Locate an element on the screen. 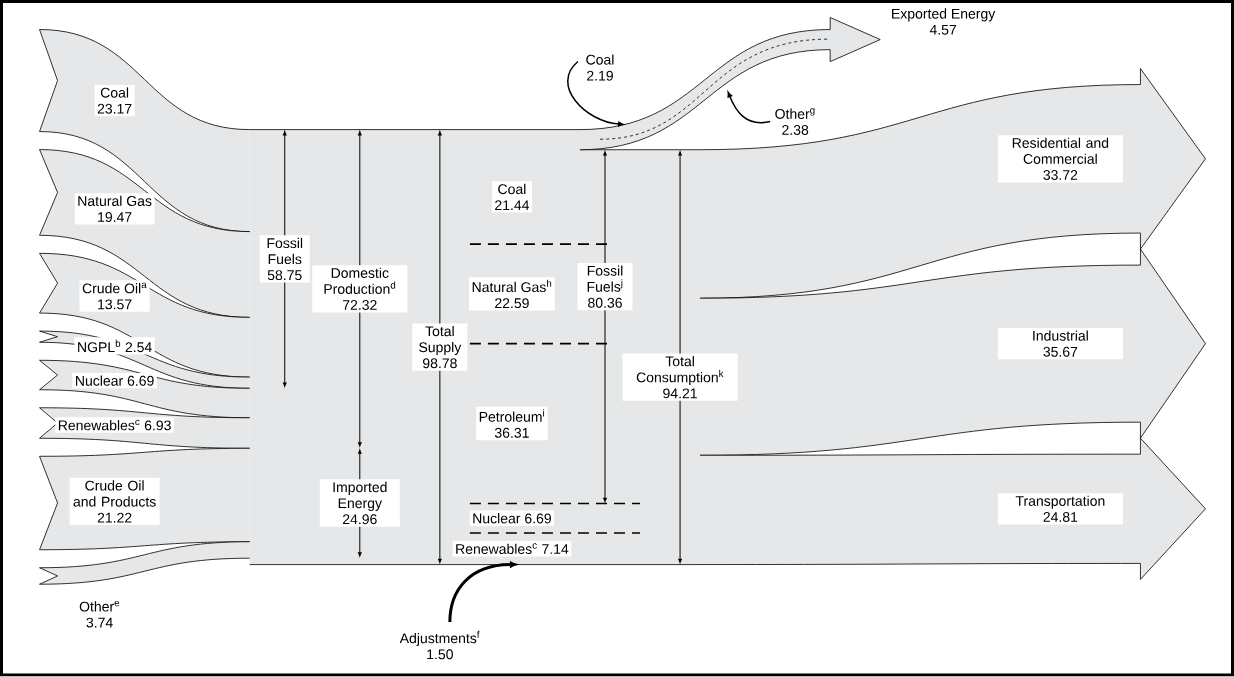 Image resolution: width=1234 pixels, height=677 pixels. data-label: 23.17 is located at coordinates (114, 109).